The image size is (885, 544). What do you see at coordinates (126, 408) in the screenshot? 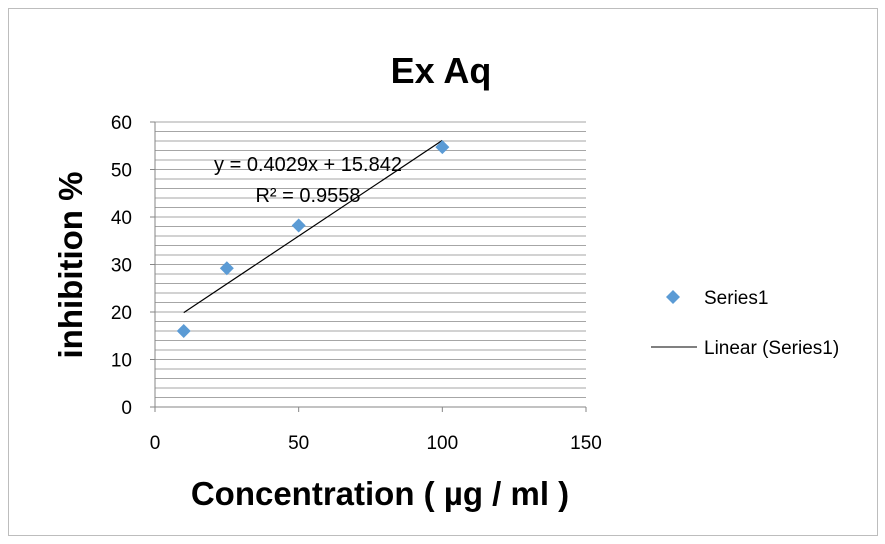
I see `y-tick-label: 0` at bounding box center [126, 408].